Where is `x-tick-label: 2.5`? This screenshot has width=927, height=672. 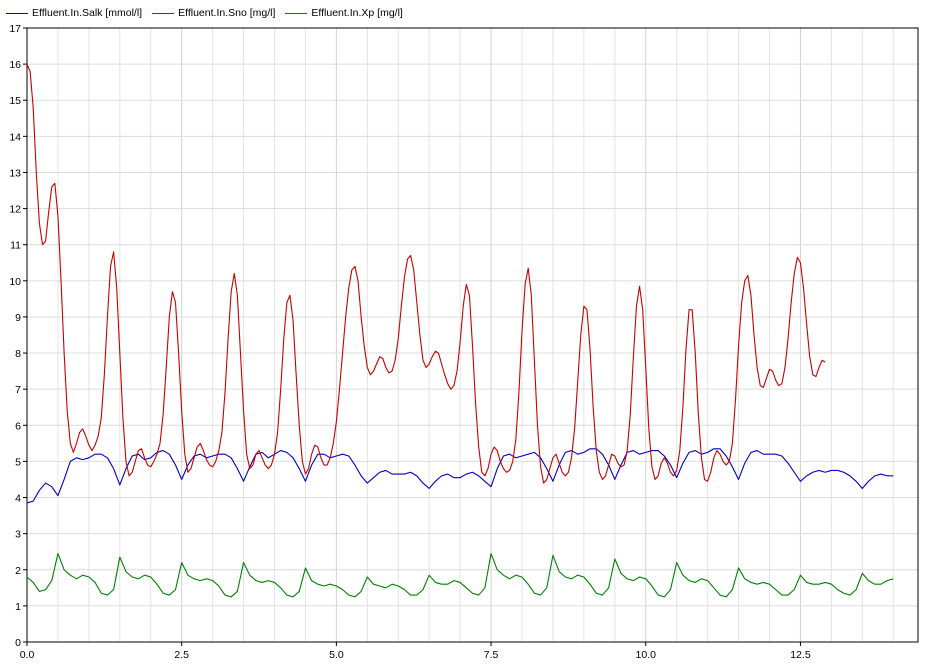 x-tick-label: 2.5 is located at coordinates (181, 655).